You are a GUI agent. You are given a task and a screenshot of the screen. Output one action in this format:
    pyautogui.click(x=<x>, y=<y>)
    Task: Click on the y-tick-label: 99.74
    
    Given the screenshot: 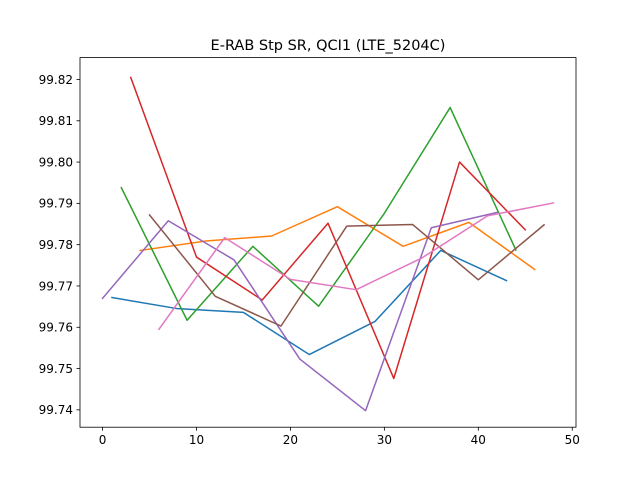 What is the action you would take?
    pyautogui.click(x=56, y=410)
    